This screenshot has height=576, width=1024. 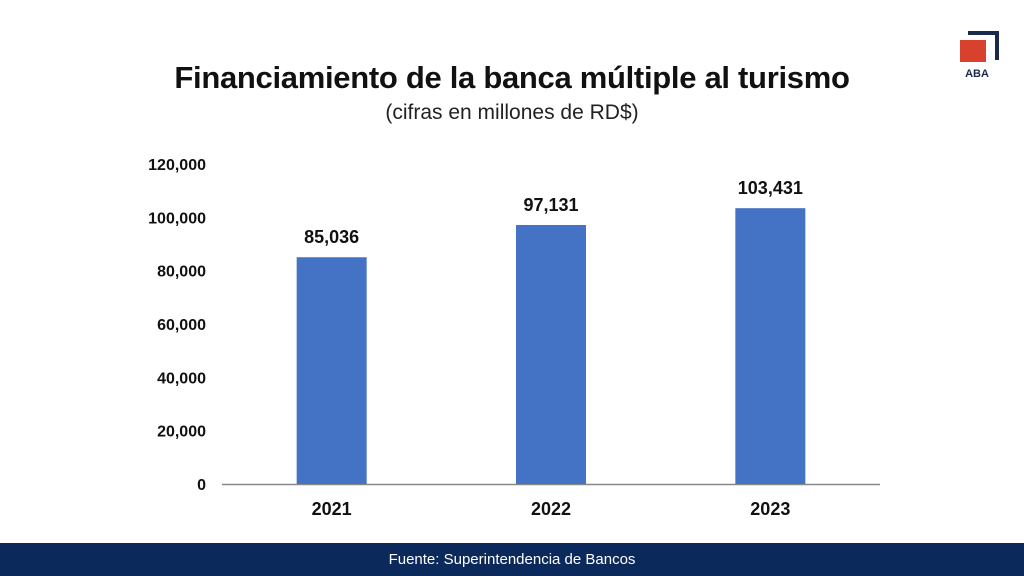 I want to click on aba-logo-mark, so click(x=979, y=46).